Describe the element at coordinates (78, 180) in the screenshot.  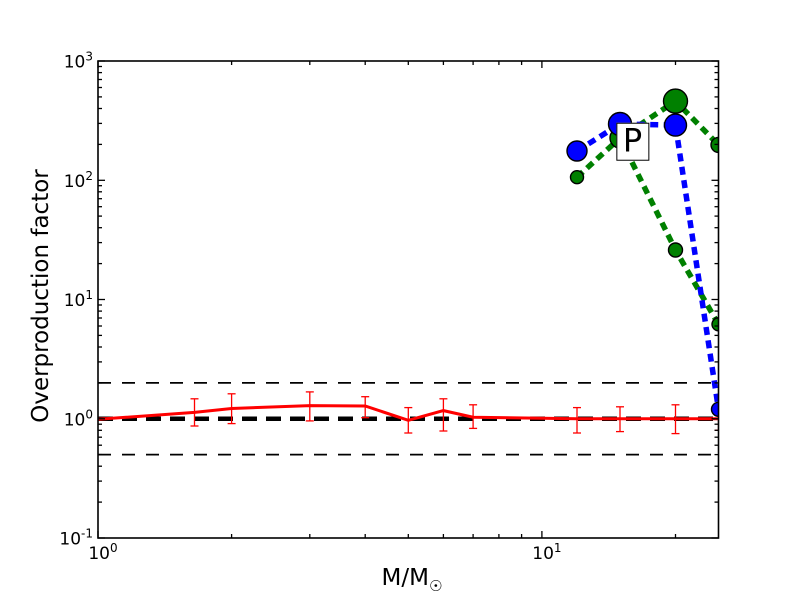
I see `y-tick-label: 10²` at that location.